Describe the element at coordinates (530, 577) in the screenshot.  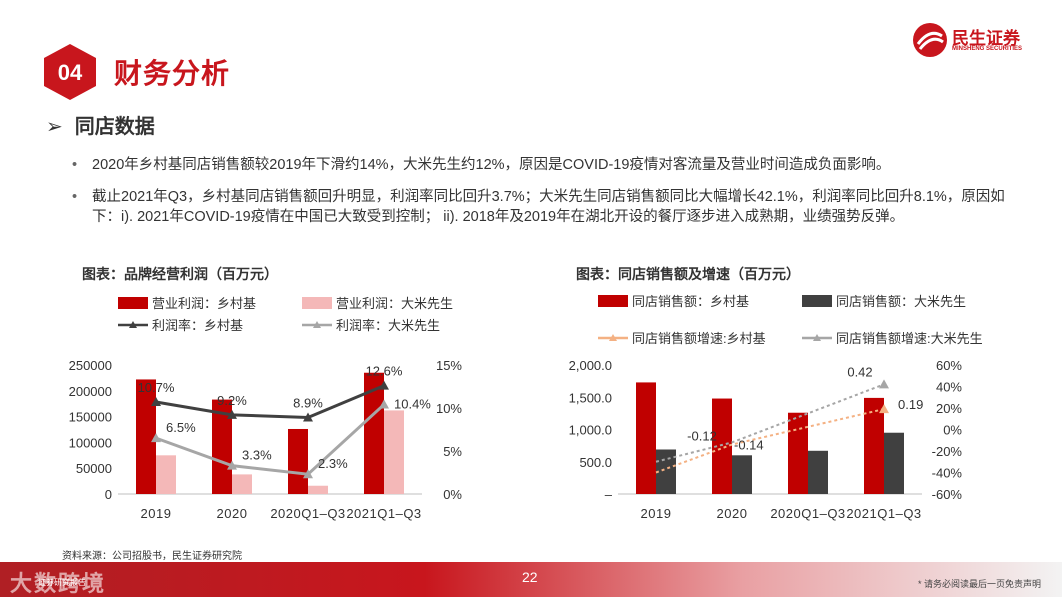
I see `page-number: 22` at that location.